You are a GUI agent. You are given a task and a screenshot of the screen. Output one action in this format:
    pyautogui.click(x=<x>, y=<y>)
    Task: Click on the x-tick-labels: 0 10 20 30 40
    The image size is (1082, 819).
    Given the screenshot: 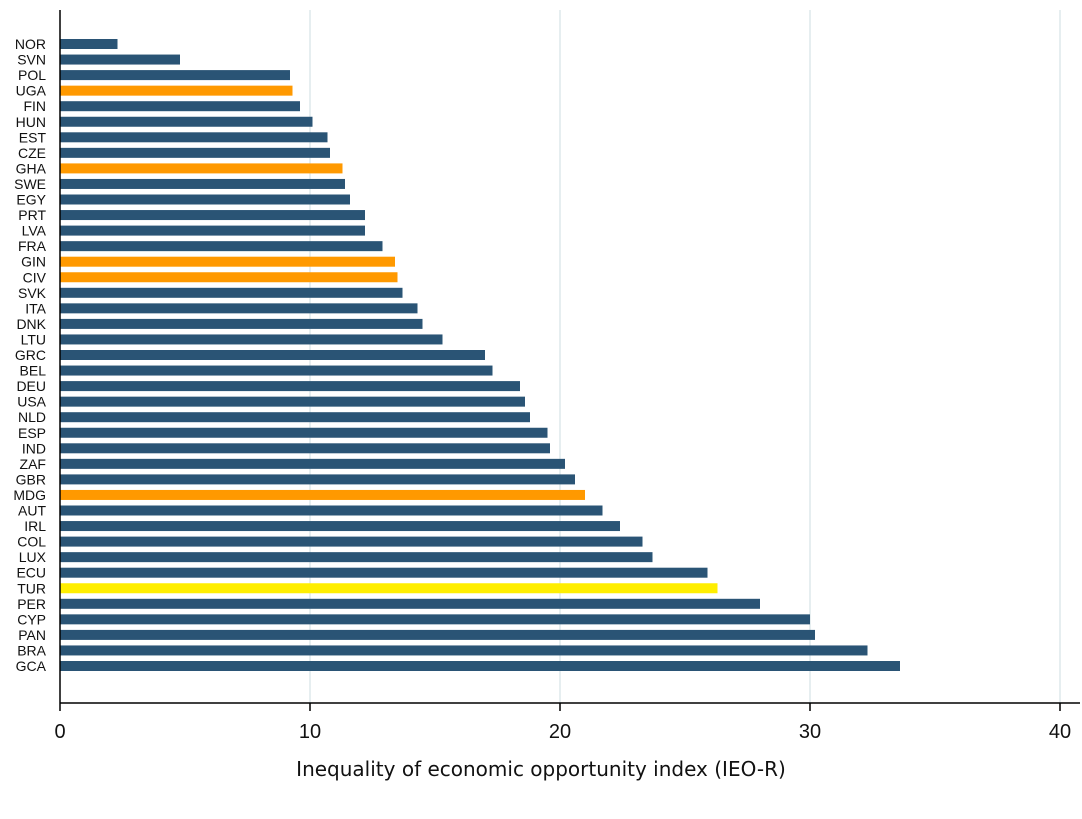 What is the action you would take?
    pyautogui.click(x=562, y=732)
    